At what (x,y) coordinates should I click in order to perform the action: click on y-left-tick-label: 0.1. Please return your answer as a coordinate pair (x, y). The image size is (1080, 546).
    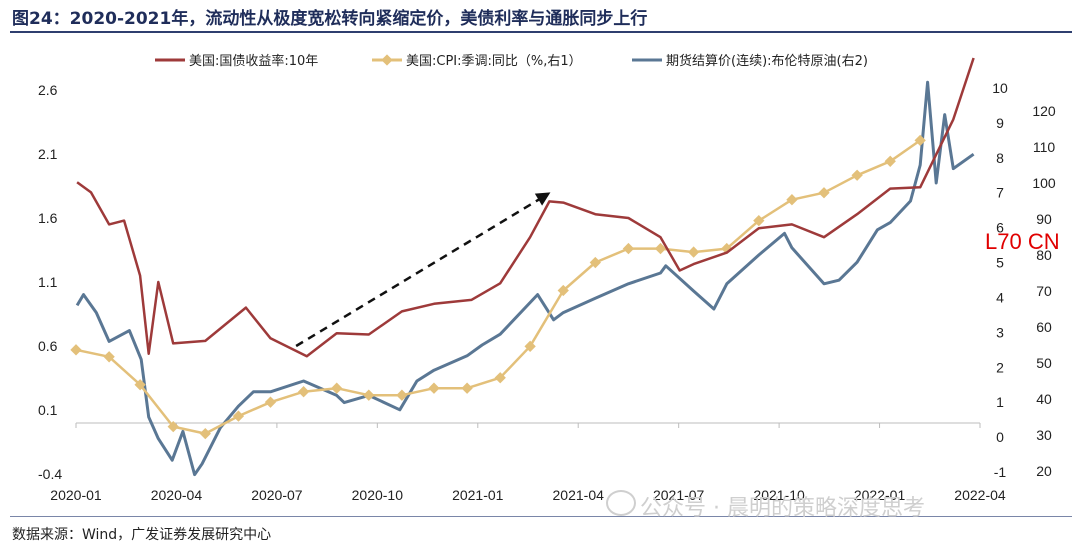
    Looking at the image, I should click on (48, 410).